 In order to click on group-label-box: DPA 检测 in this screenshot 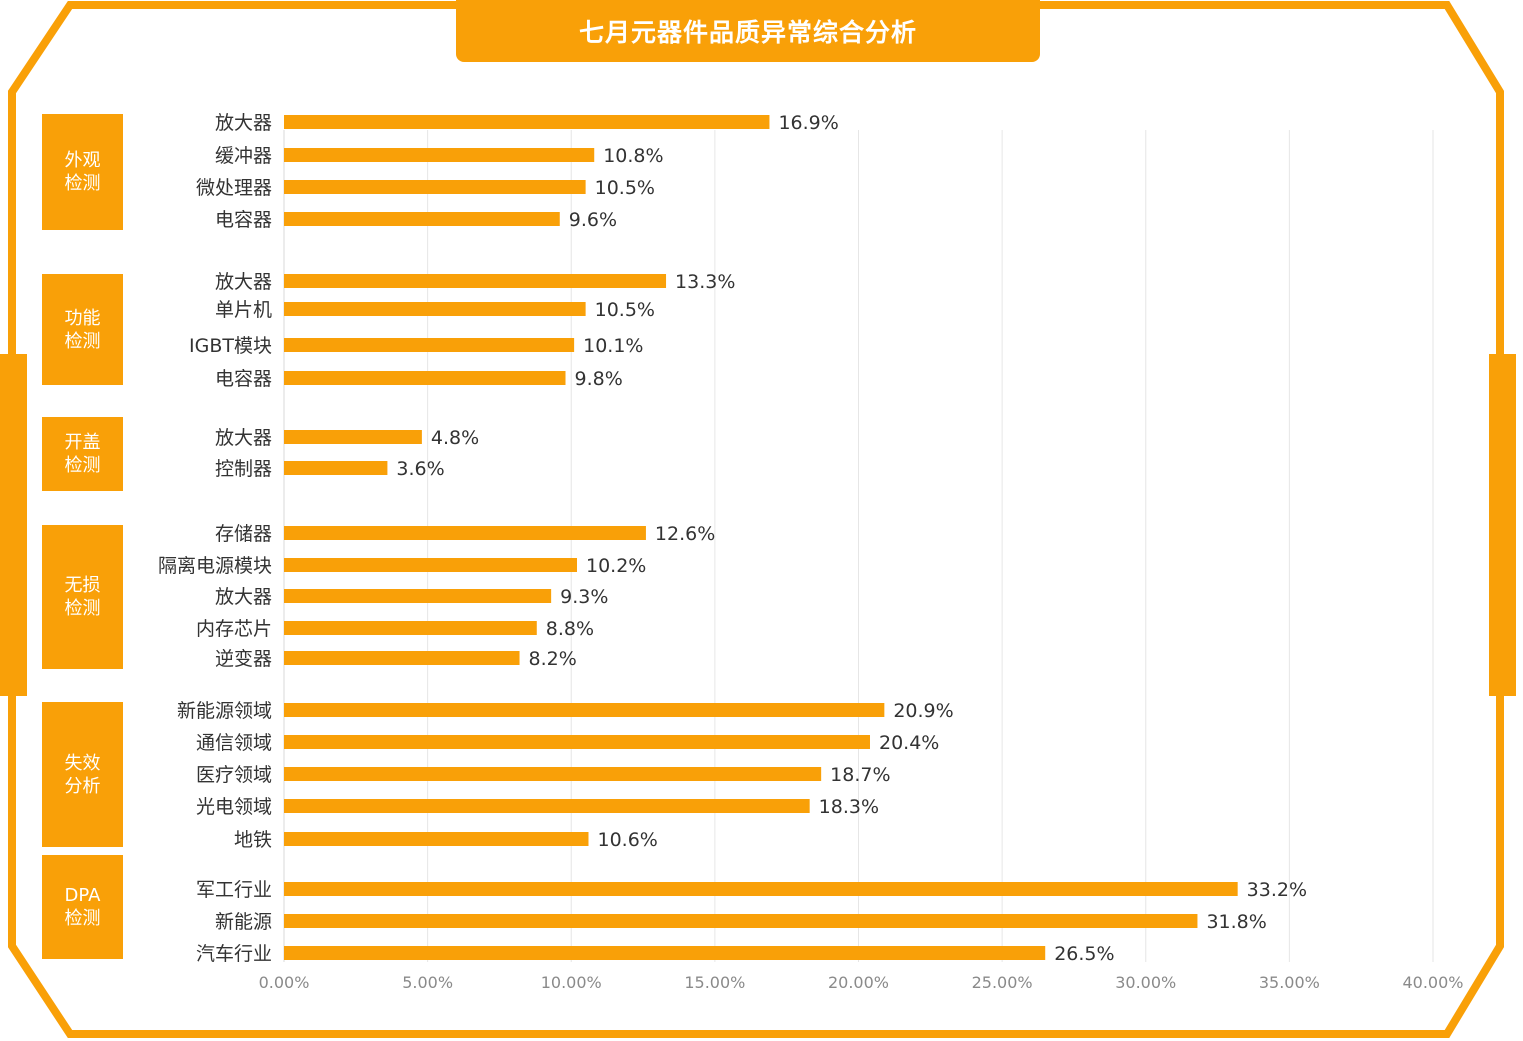, I will do `click(82, 907)`.